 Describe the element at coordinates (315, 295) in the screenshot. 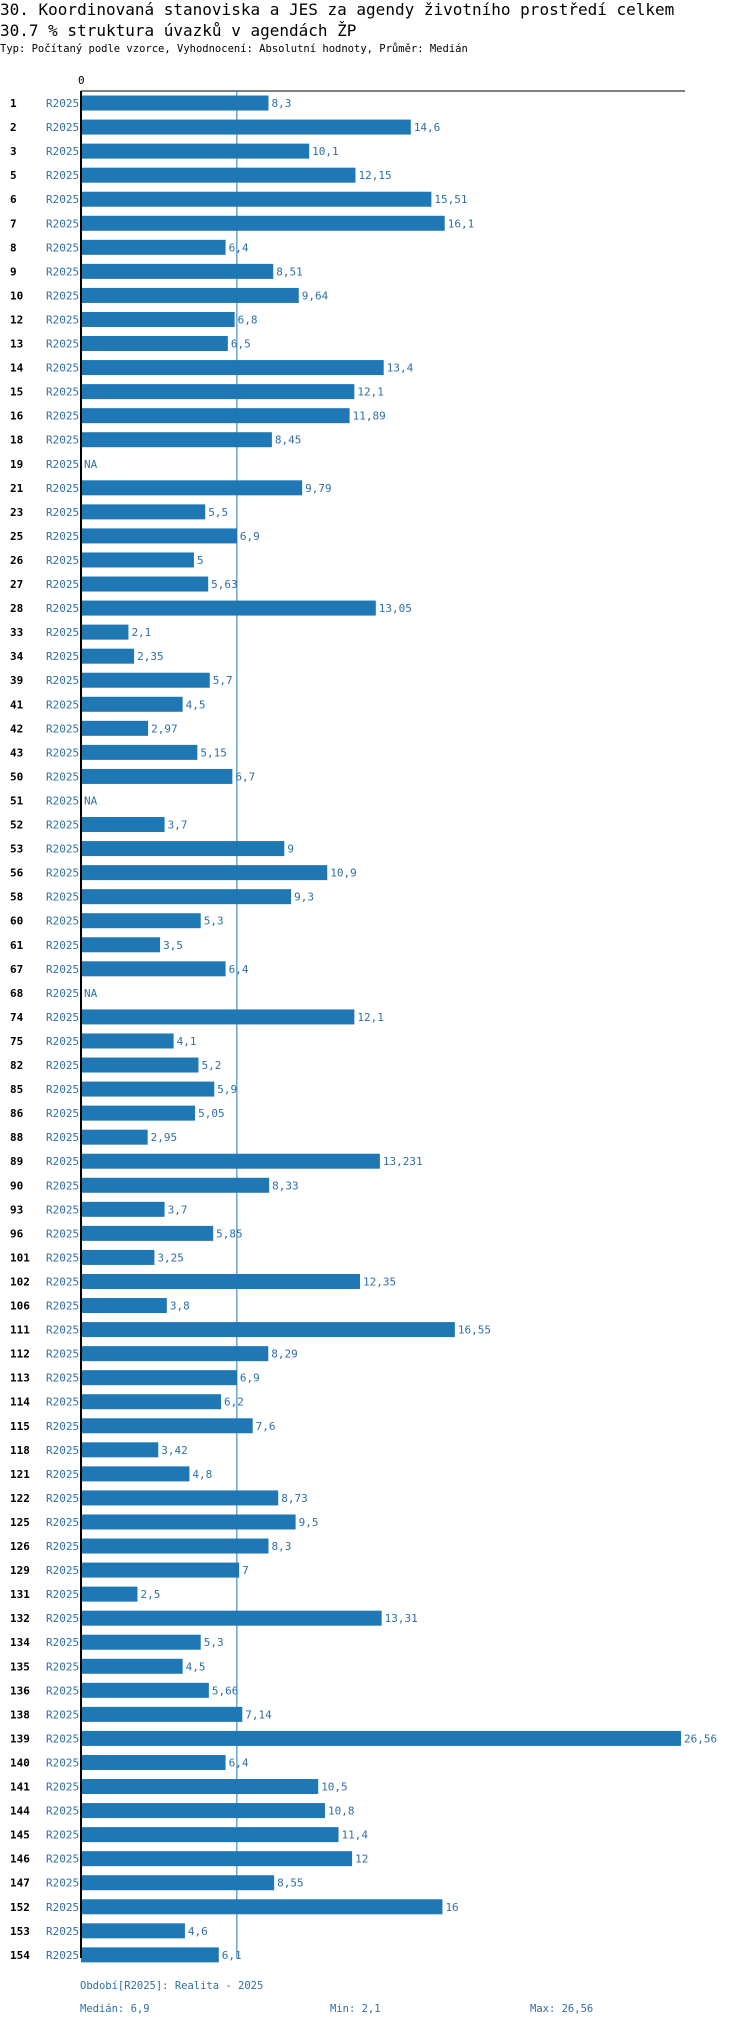

I see `data-label: 9,64` at that location.